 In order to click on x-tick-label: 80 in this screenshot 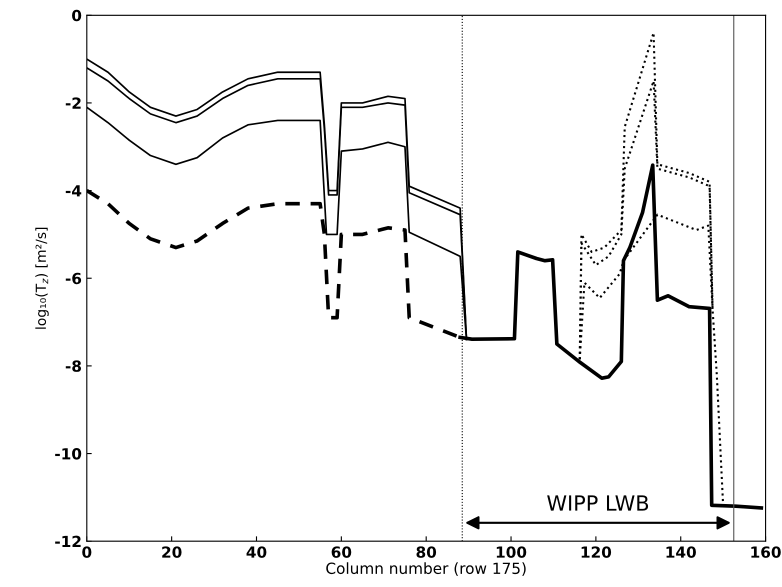, I will do `click(426, 552)`.